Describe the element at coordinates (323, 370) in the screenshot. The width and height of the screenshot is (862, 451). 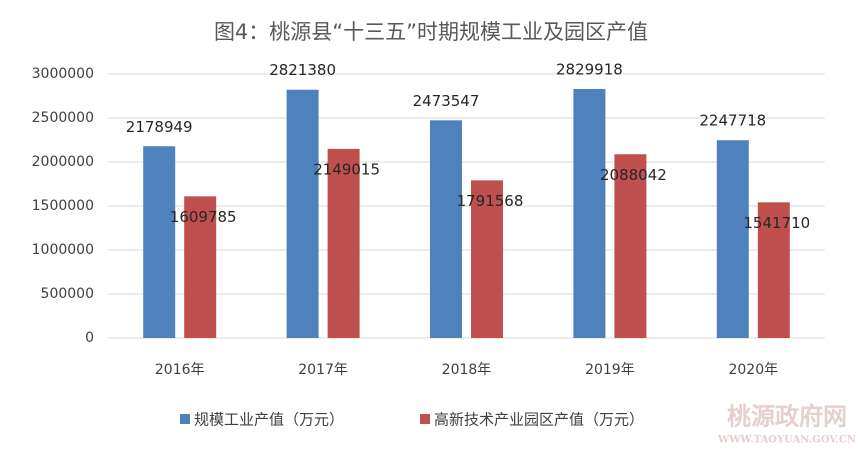
I see `x-tick-label: 2017年` at that location.